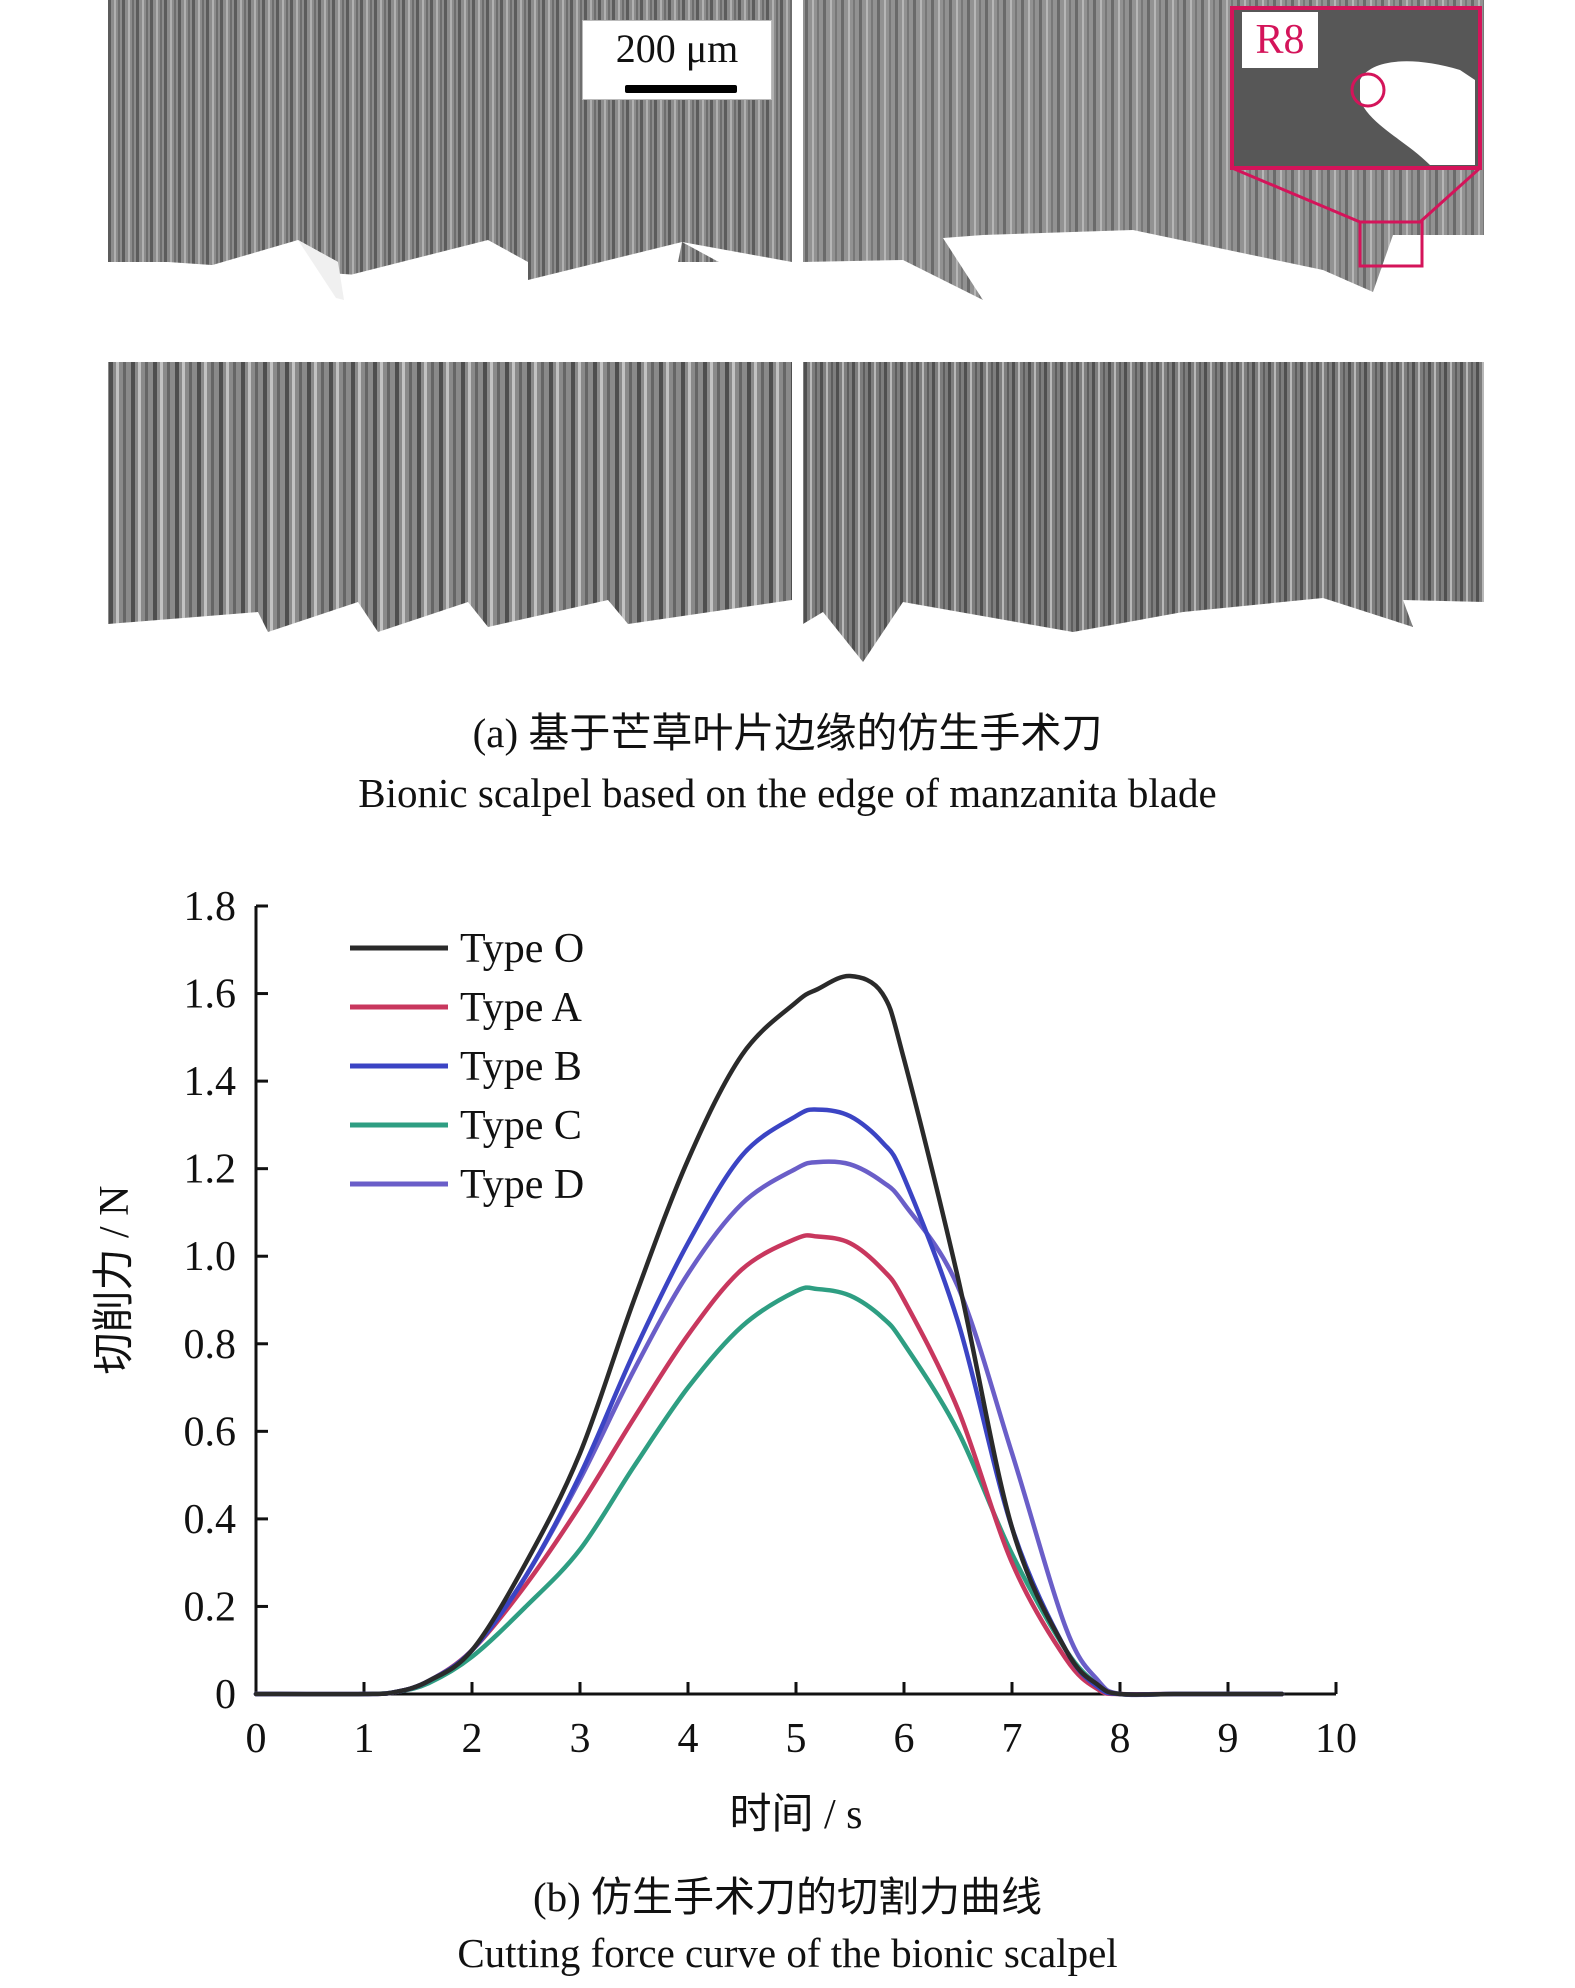 The height and width of the screenshot is (1988, 1575). Describe the element at coordinates (210, 1607) in the screenshot. I see `y-tick-label: 0.2` at that location.